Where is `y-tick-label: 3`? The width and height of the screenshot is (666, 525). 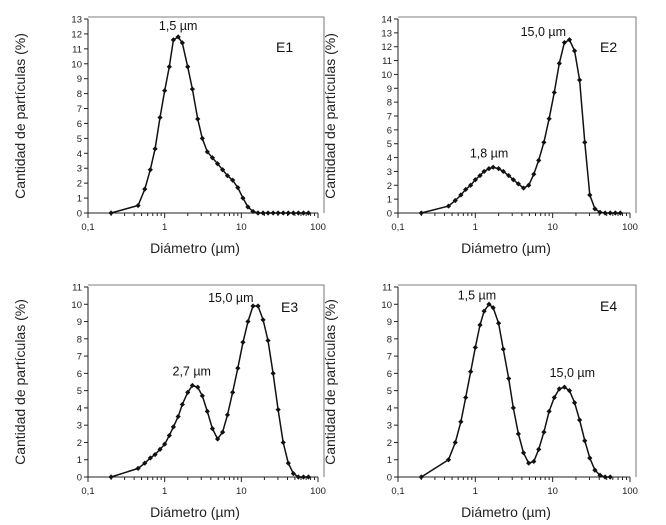
y-tick-label: 3 is located at coordinates (389, 426).